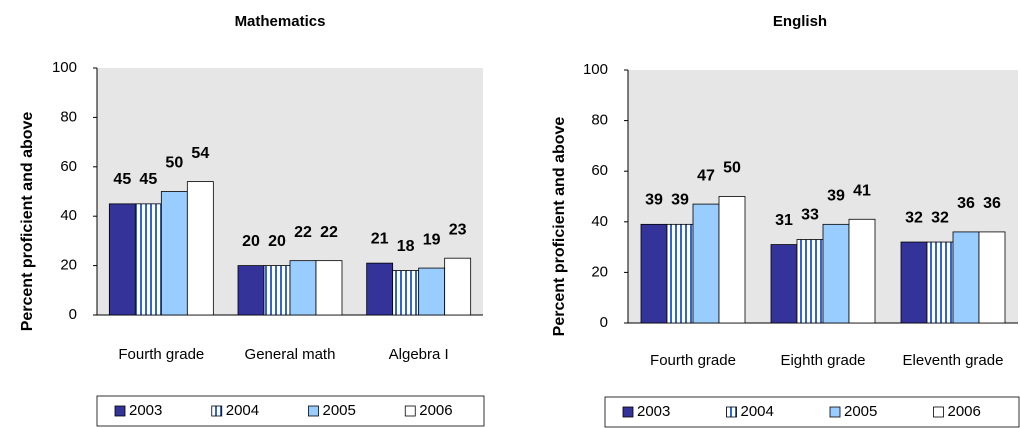 The image size is (1020, 428). What do you see at coordinates (280, 21) in the screenshot?
I see `chart-title: Mathematics` at bounding box center [280, 21].